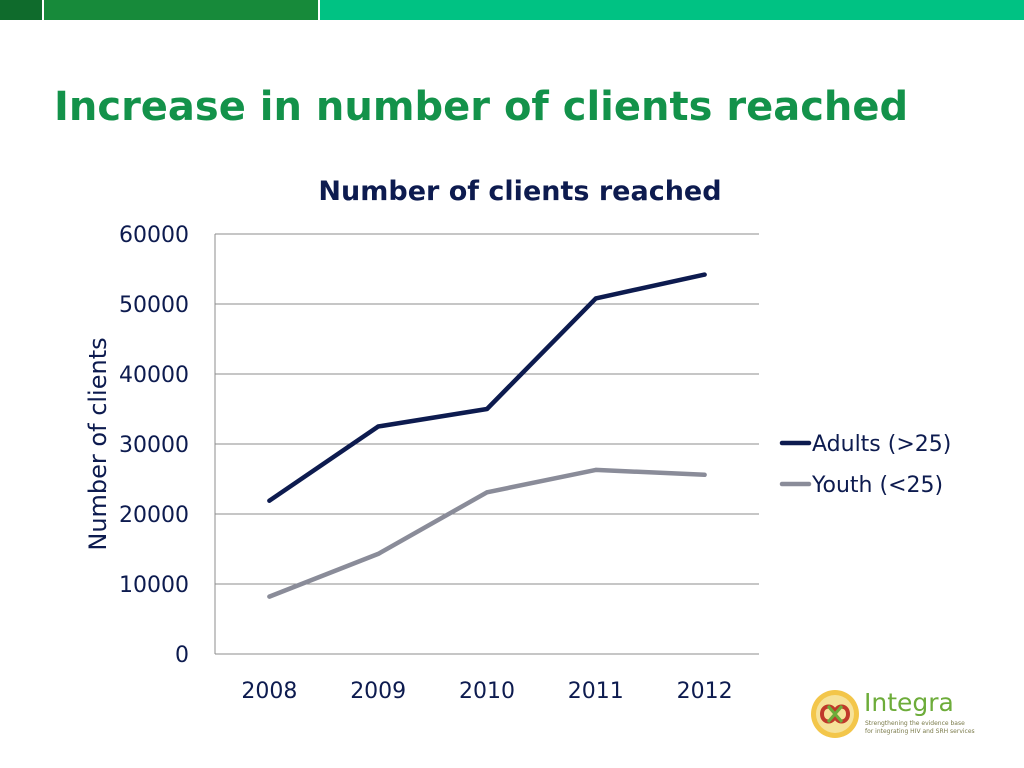 The image size is (1024, 768). I want to click on top-bar-segment-light, so click(672, 10).